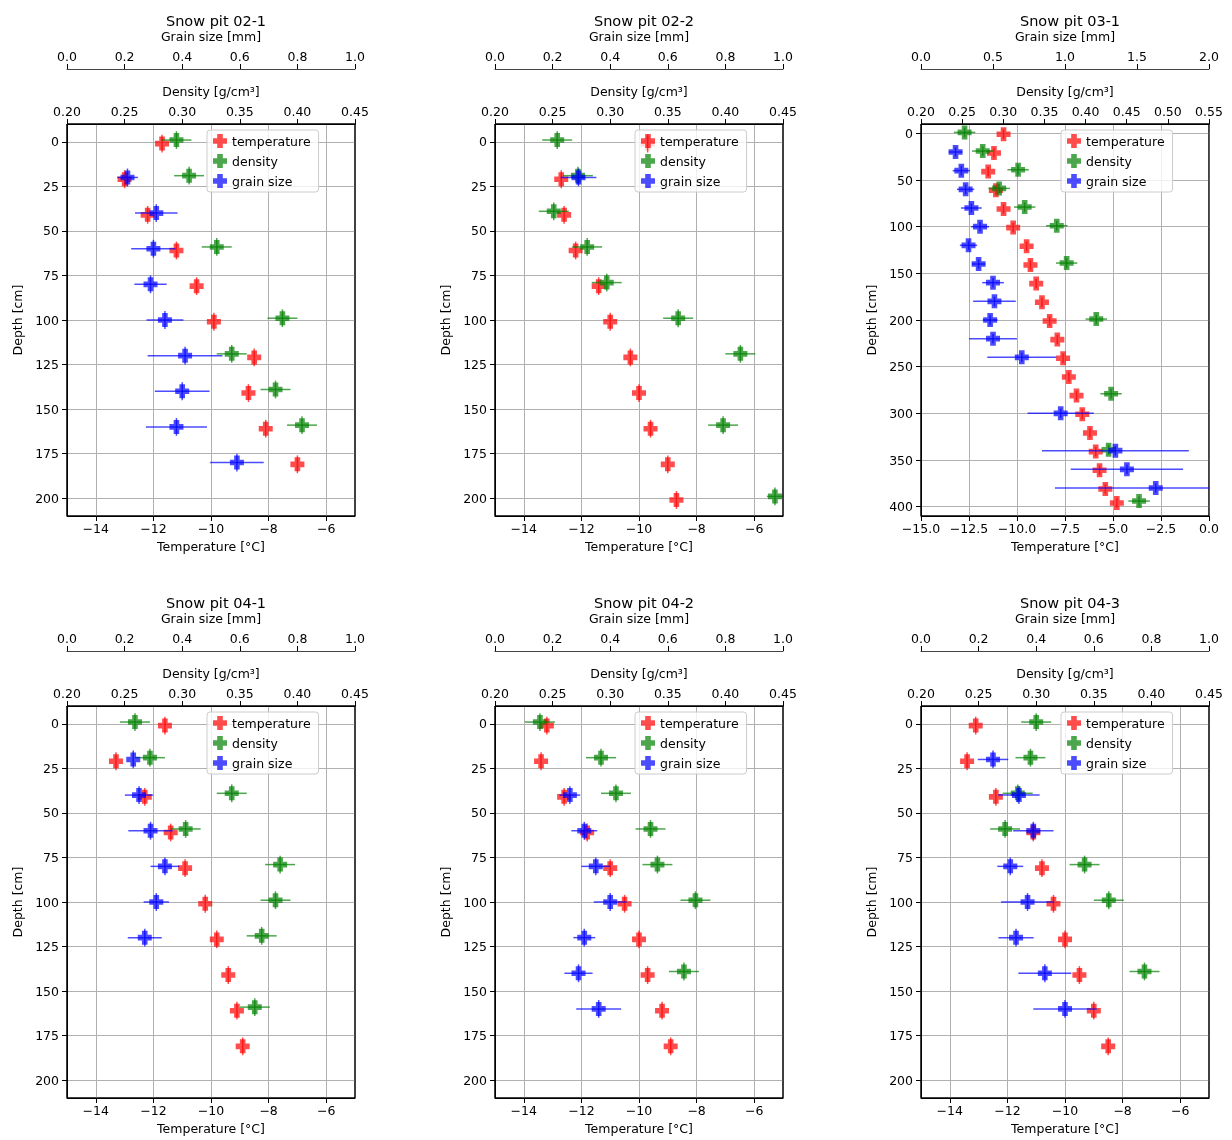 The image size is (1232, 1140). I want to click on chart-title: Snow pit 02-2, so click(644, 20).